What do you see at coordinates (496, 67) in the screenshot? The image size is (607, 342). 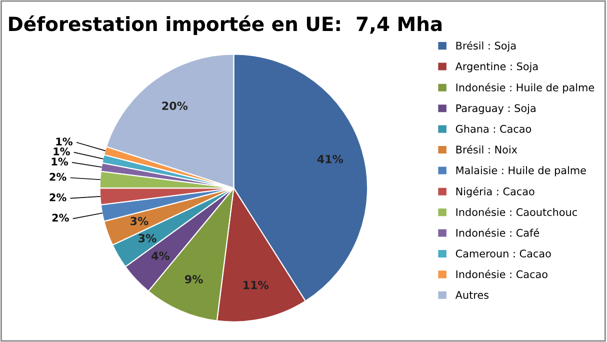 I see `legend-label: Argentine : Soja` at bounding box center [496, 67].